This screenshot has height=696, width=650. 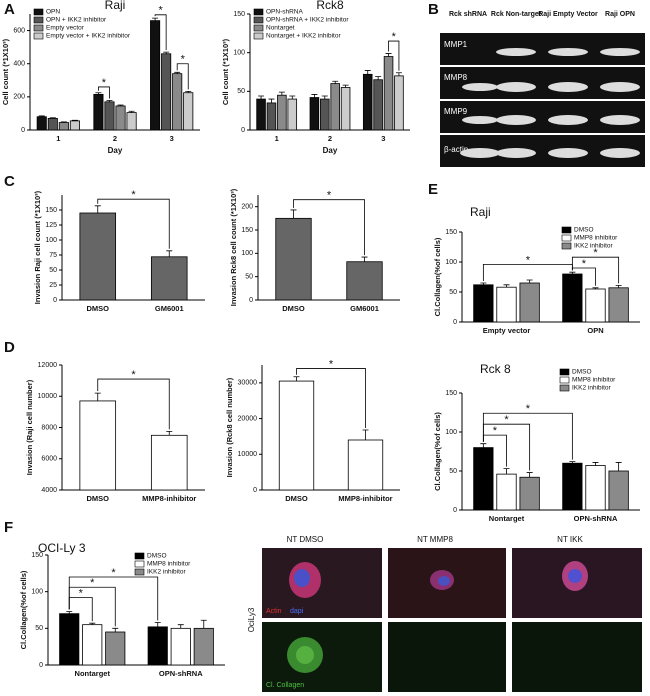 I want to click on x-tick-label: 1, so click(x=277, y=138).